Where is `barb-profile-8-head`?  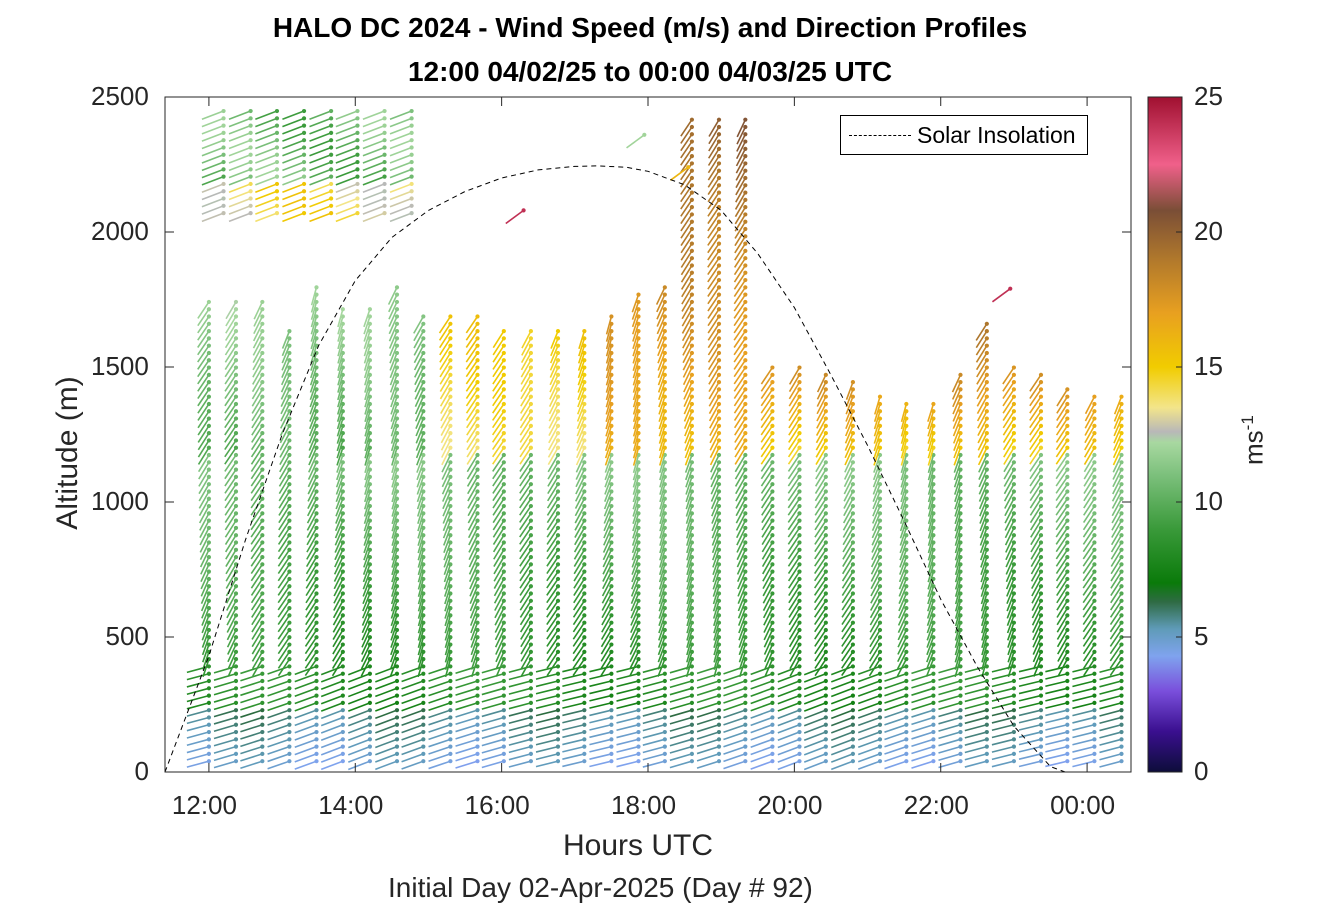 barb-profile-8-head is located at coordinates (423, 761).